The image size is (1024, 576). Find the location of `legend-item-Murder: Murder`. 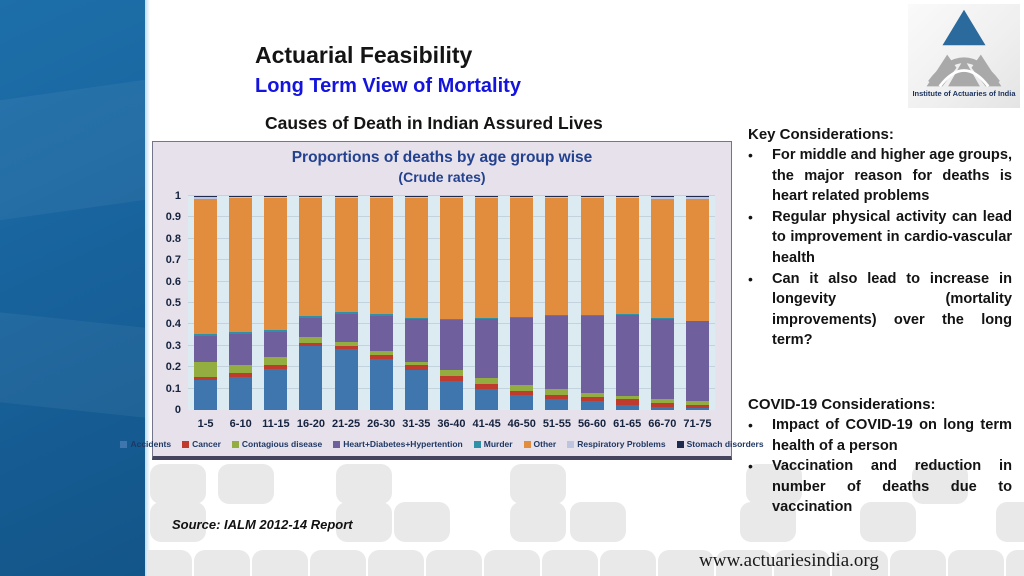

legend-item-Murder: Murder is located at coordinates (493, 444).